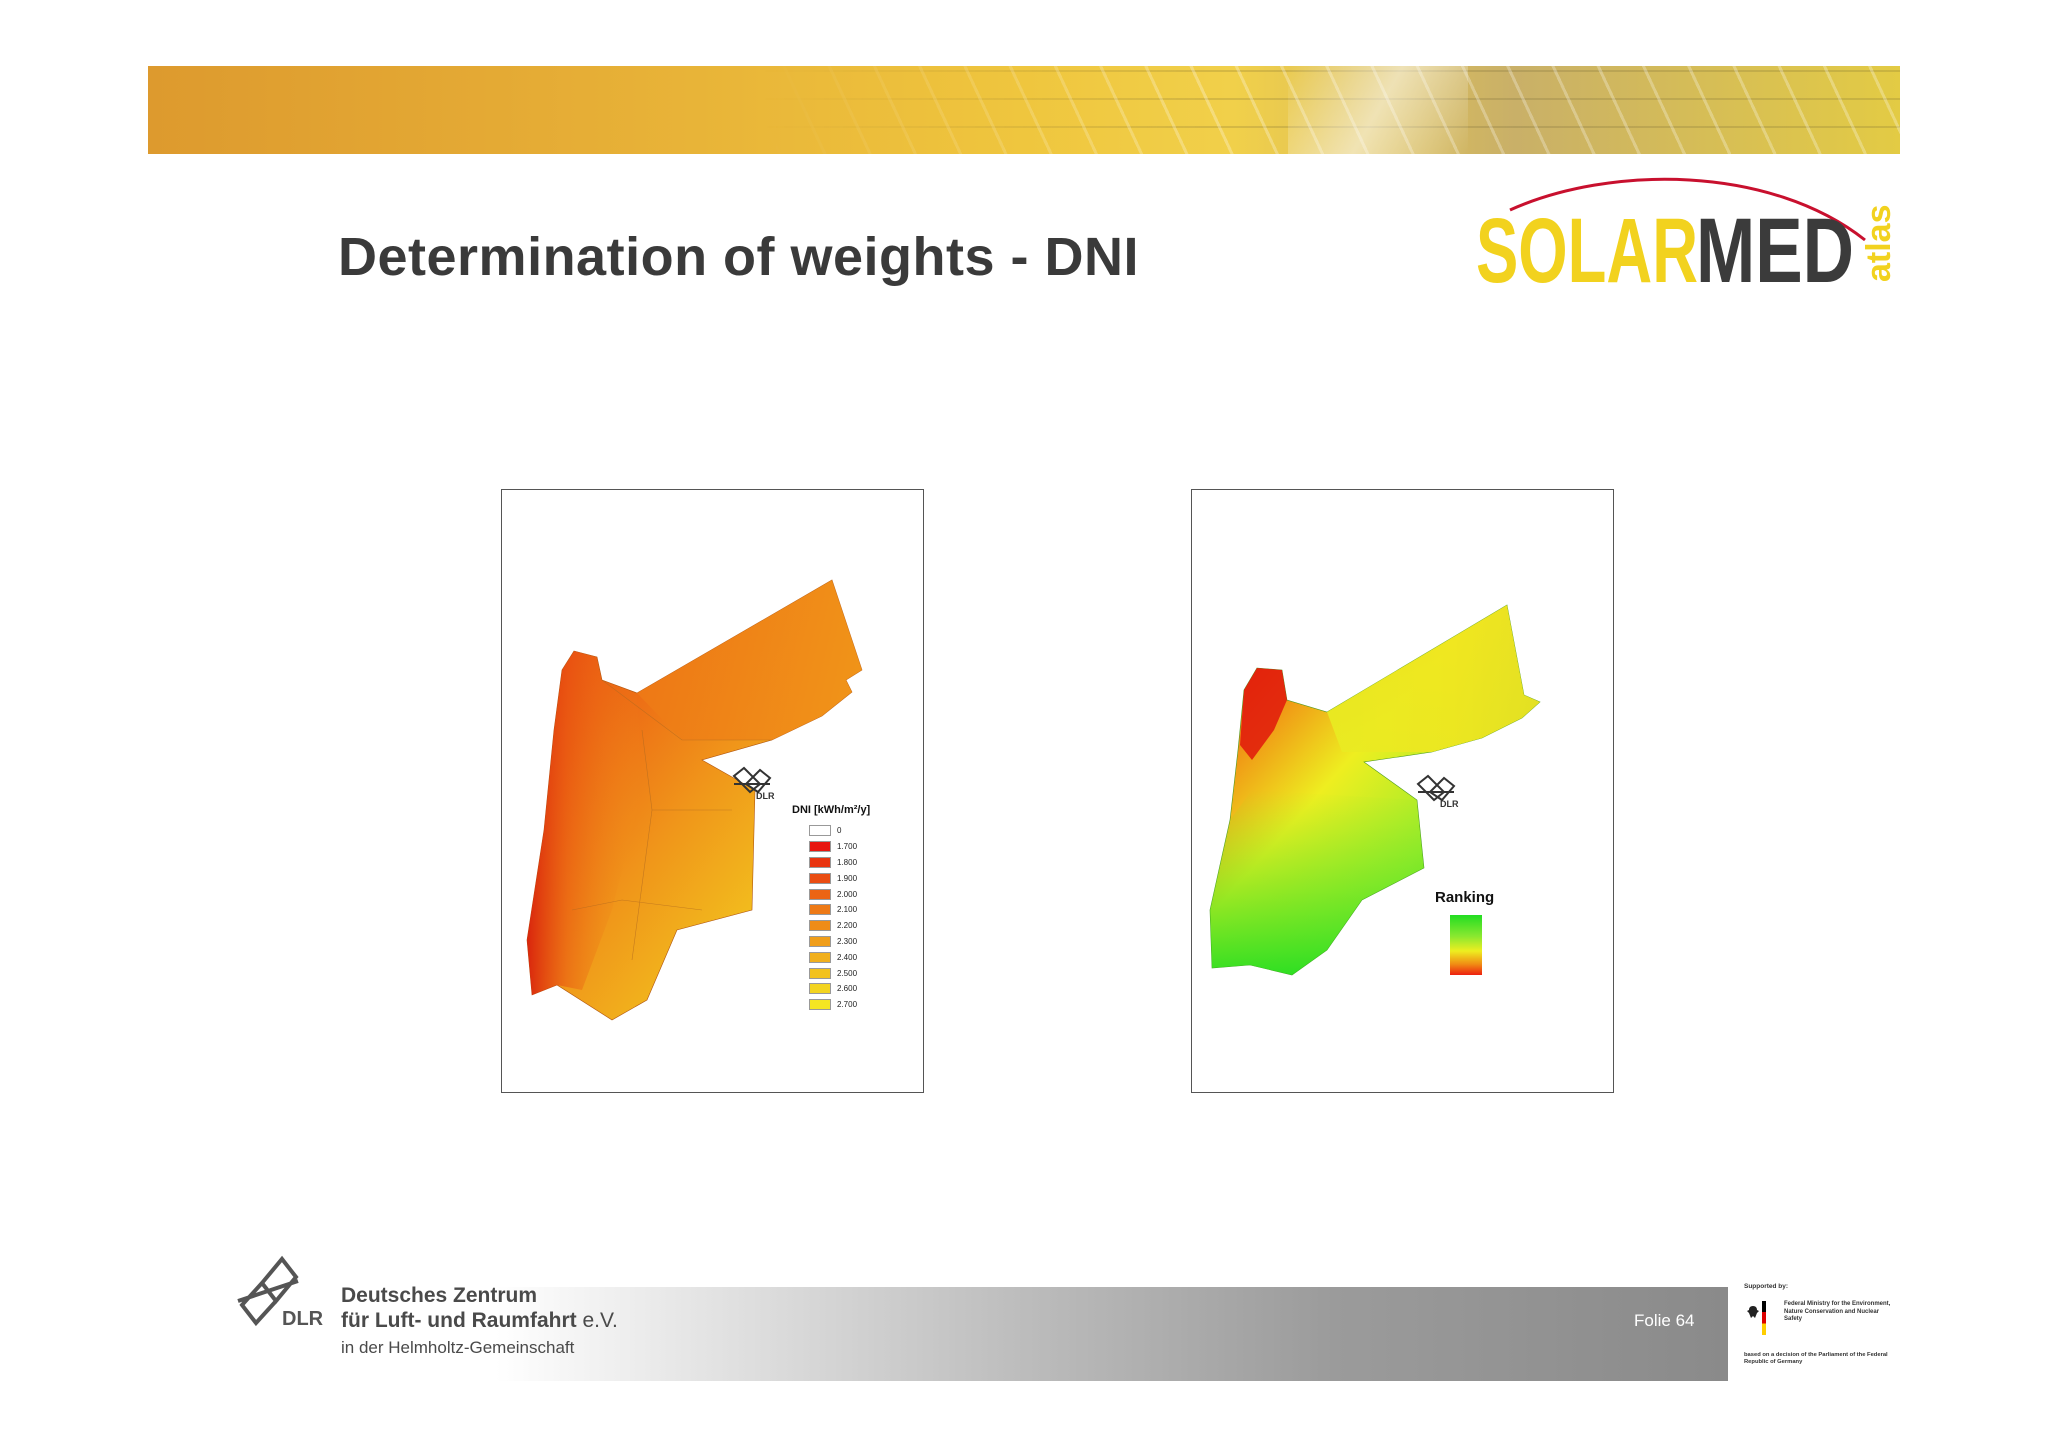 The width and height of the screenshot is (2048, 1448). What do you see at coordinates (833, 847) in the screenshot?
I see `dni-legend-item: 1.700` at bounding box center [833, 847].